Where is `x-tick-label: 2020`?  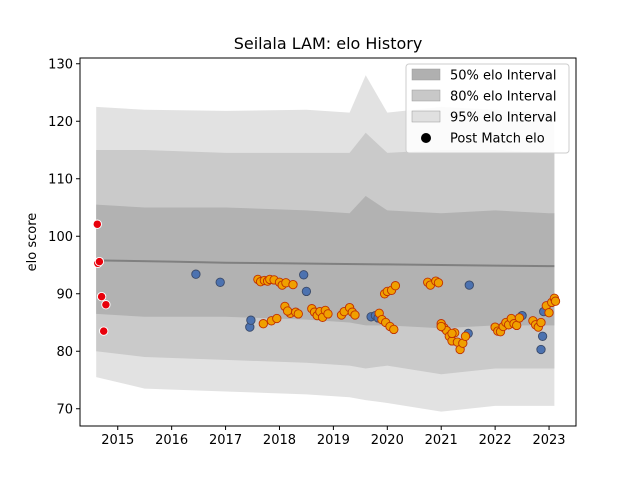
x-tick-label: 2020 is located at coordinates (387, 440).